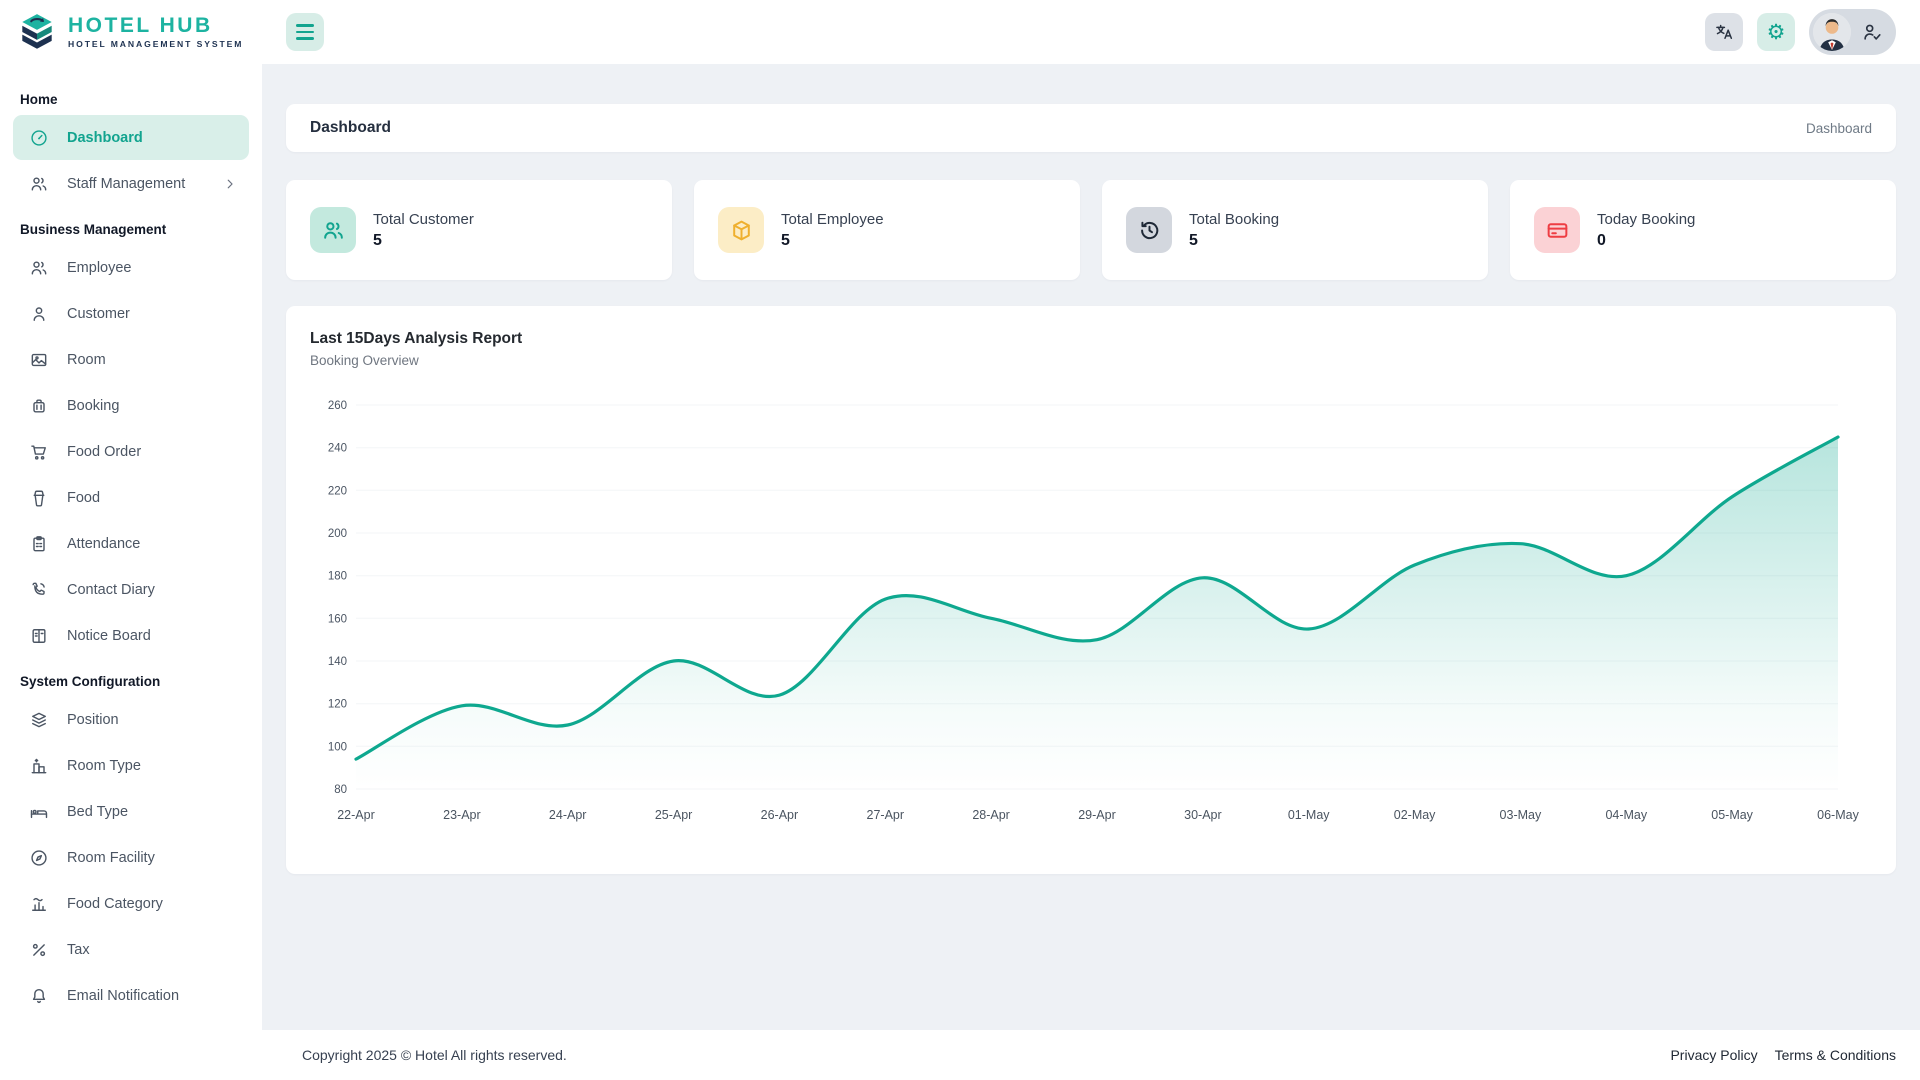 The image size is (1920, 1080). What do you see at coordinates (1872, 32) in the screenshot?
I see `user-check-icon` at bounding box center [1872, 32].